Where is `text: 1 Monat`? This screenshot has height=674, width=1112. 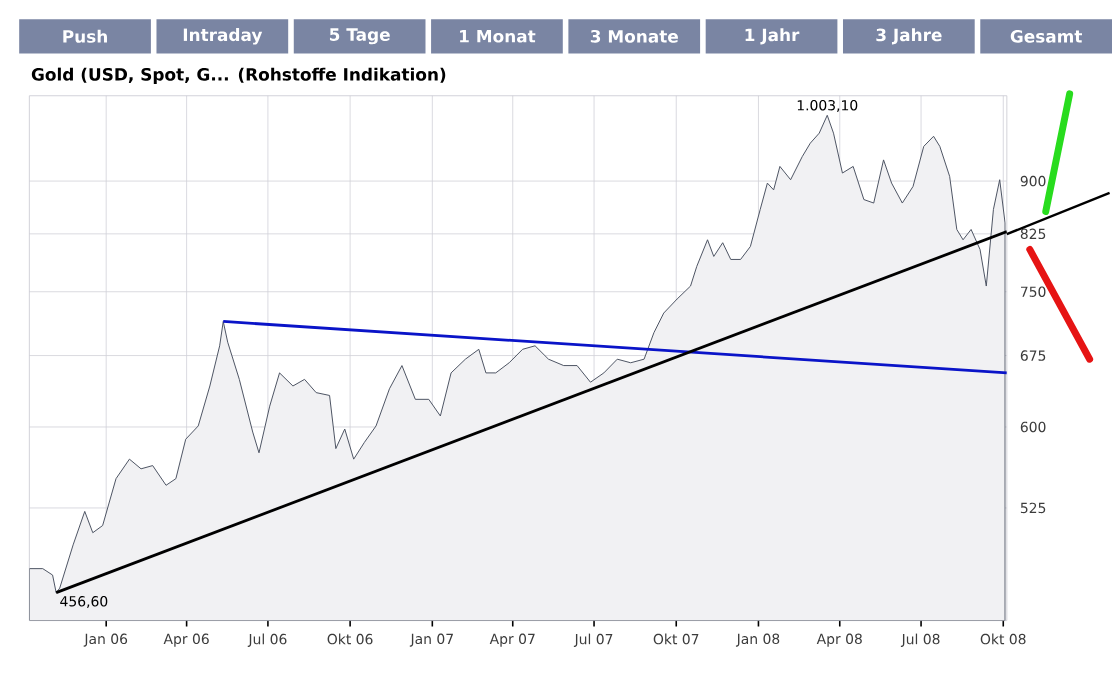 text: 1 Monat is located at coordinates (498, 36).